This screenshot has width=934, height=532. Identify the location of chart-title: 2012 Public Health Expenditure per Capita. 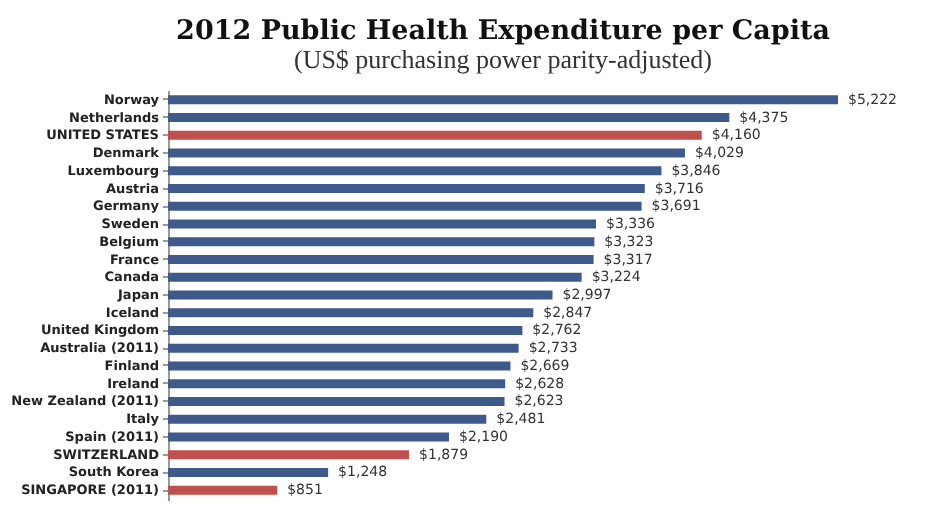
(503, 31).